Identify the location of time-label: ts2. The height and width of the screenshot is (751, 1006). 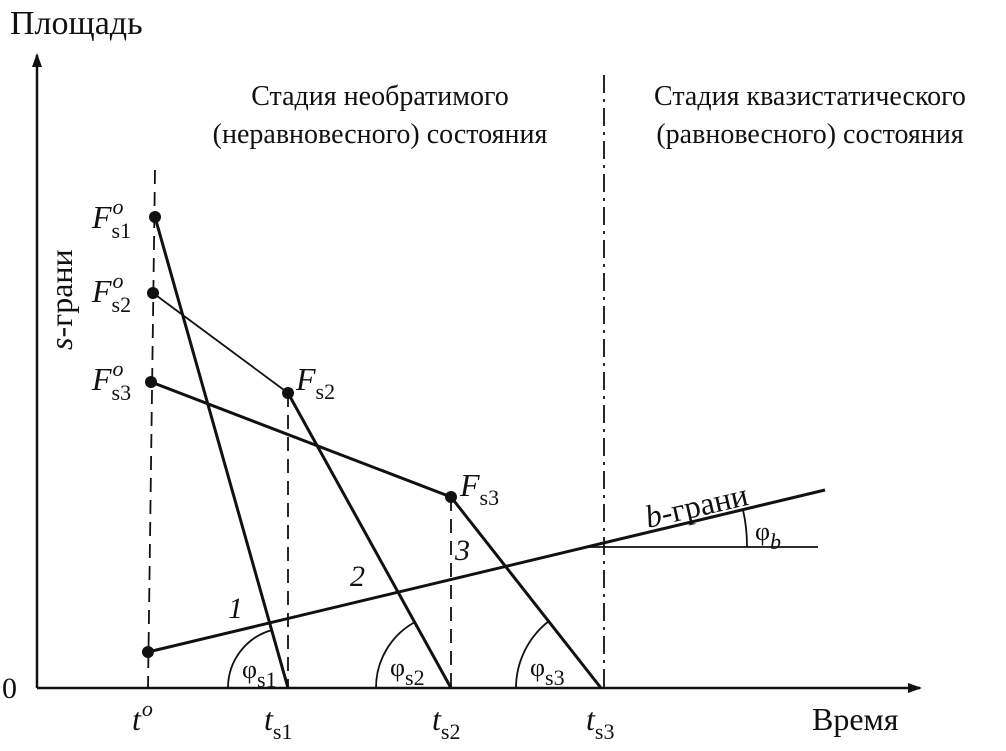
(446, 722).